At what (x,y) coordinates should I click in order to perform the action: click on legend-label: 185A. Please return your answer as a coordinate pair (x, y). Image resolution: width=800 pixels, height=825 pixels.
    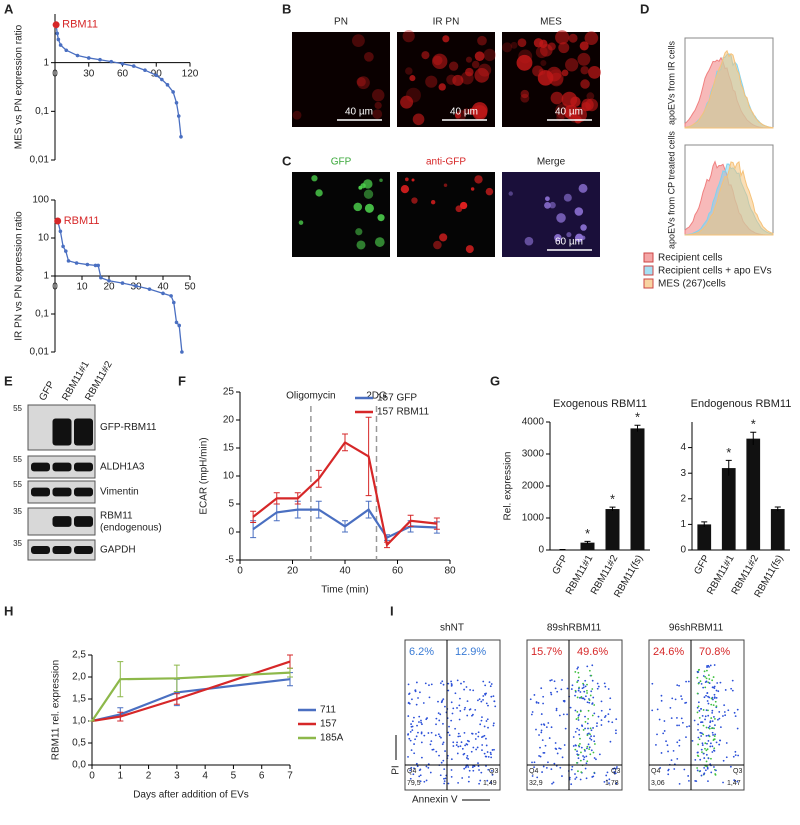
    Looking at the image, I should click on (332, 738).